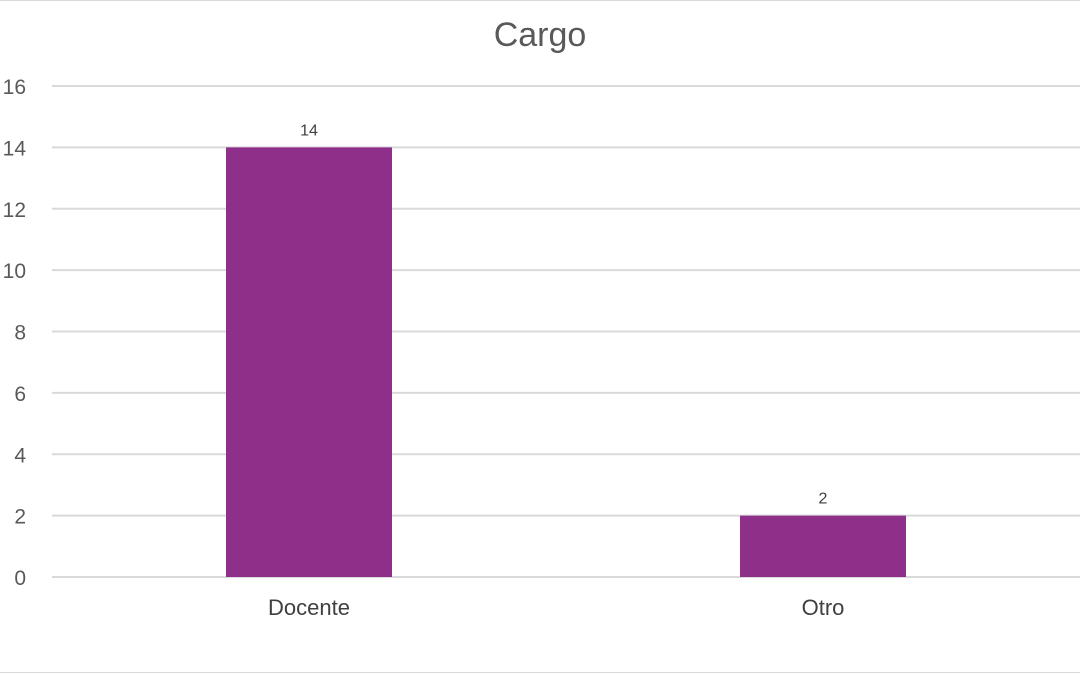 This screenshot has height=675, width=1080. I want to click on y-tick-label: 10, so click(14, 271).